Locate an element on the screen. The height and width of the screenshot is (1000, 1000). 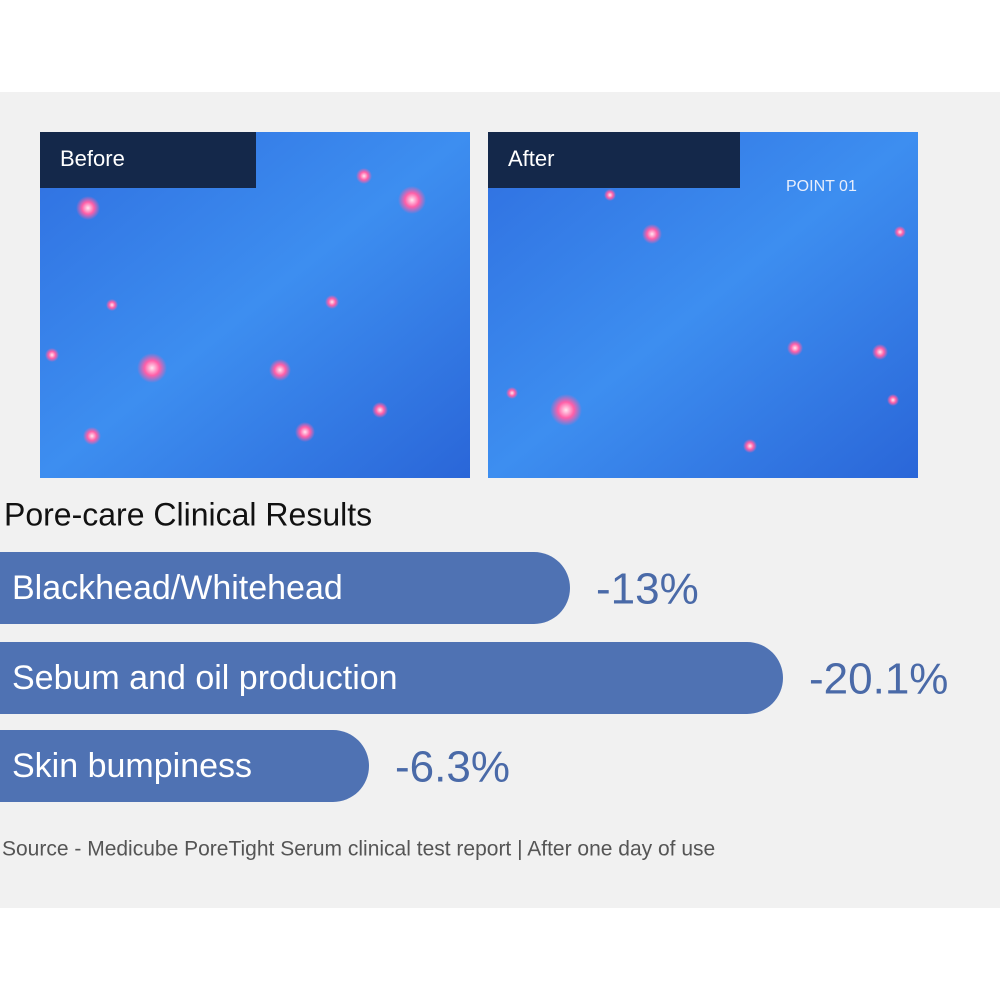
category-label: Skin bumpiness is located at coordinates (132, 766).